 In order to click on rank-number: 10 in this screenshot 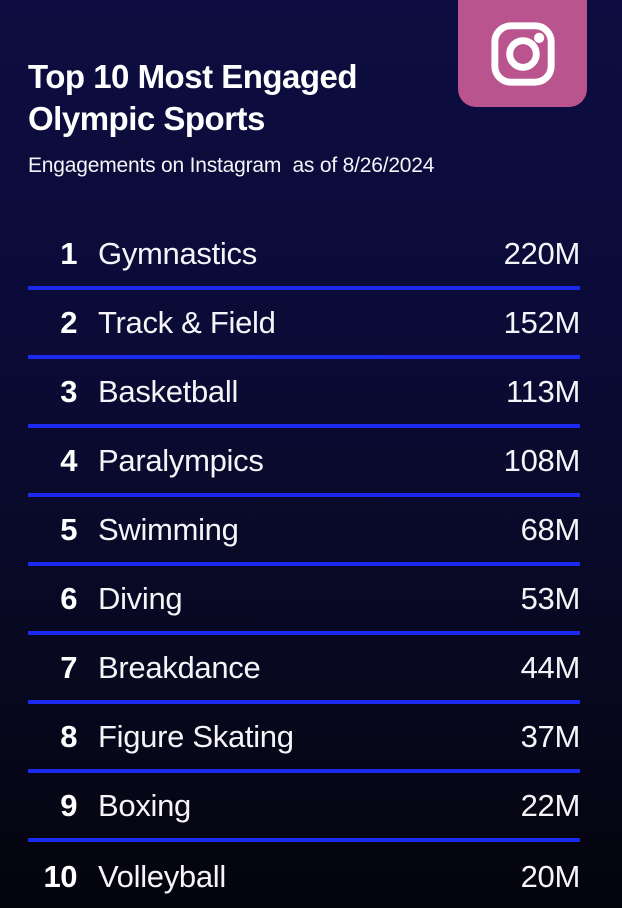, I will do `click(60, 876)`.